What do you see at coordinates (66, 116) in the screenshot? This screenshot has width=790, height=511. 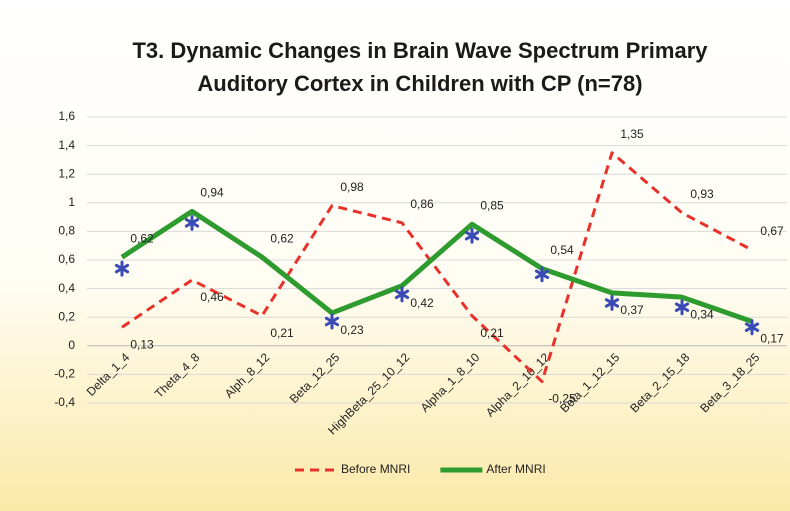 I see `y-tick-label: 1,6` at bounding box center [66, 116].